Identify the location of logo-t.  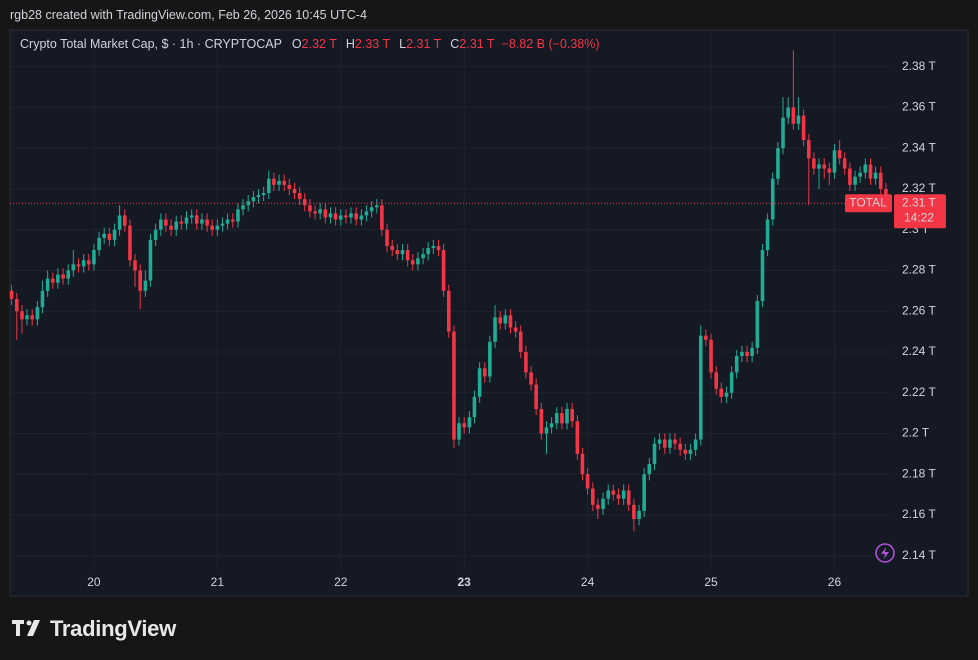
(18, 628).